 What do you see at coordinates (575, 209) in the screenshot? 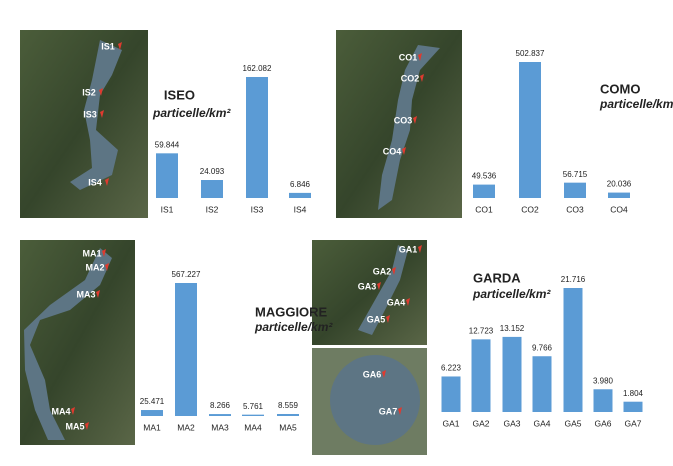
I see `x-tick-label: CO3` at bounding box center [575, 209].